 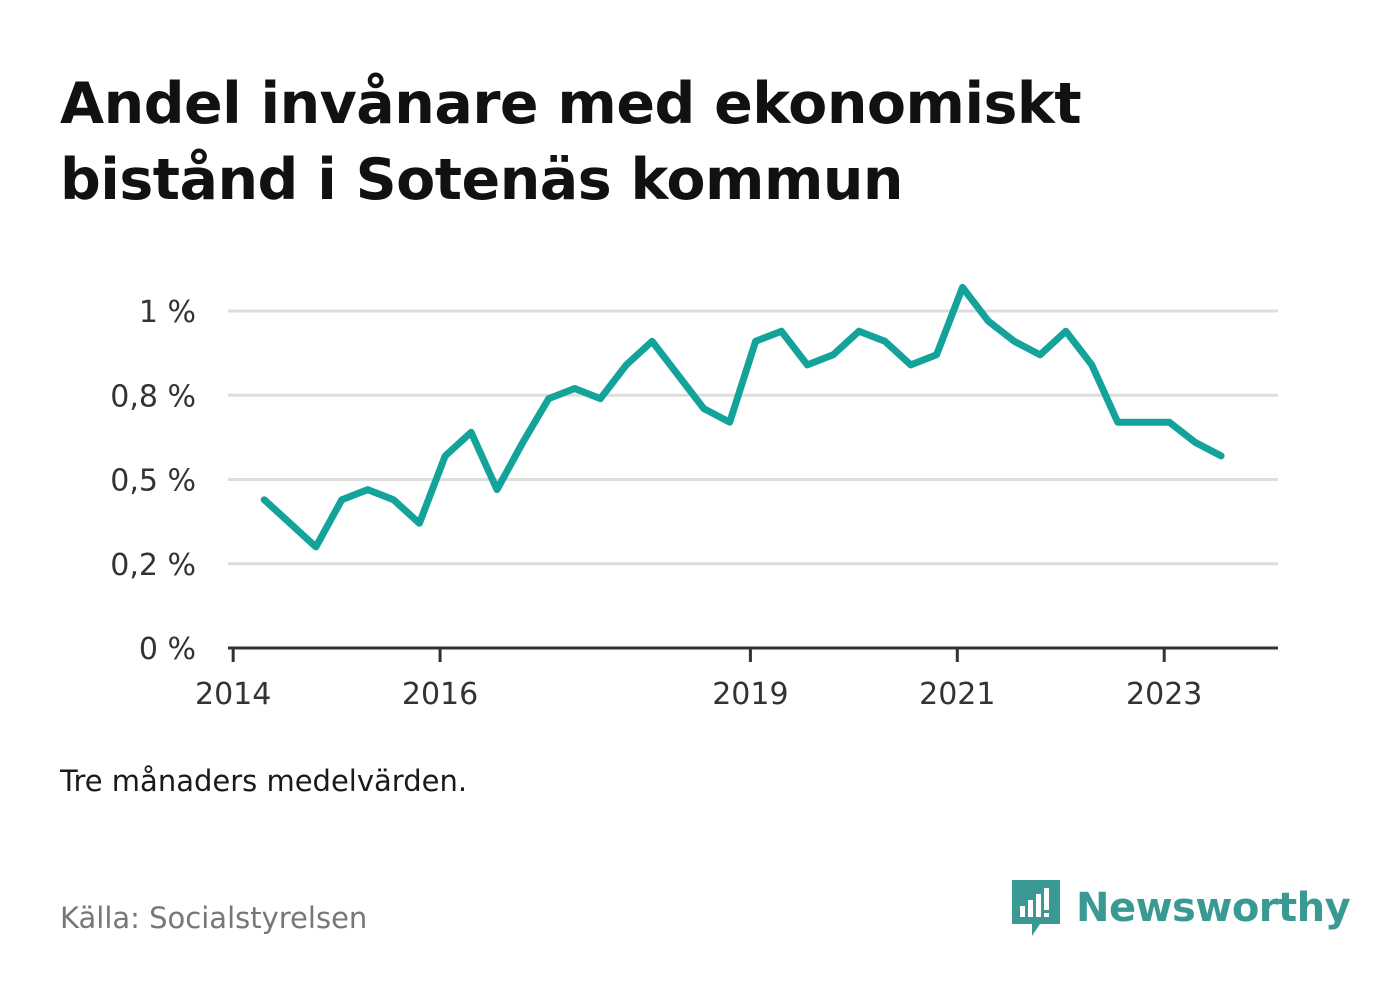 What do you see at coordinates (264, 781) in the screenshot?
I see `chart-note: Tre månaders medelvärden.` at bounding box center [264, 781].